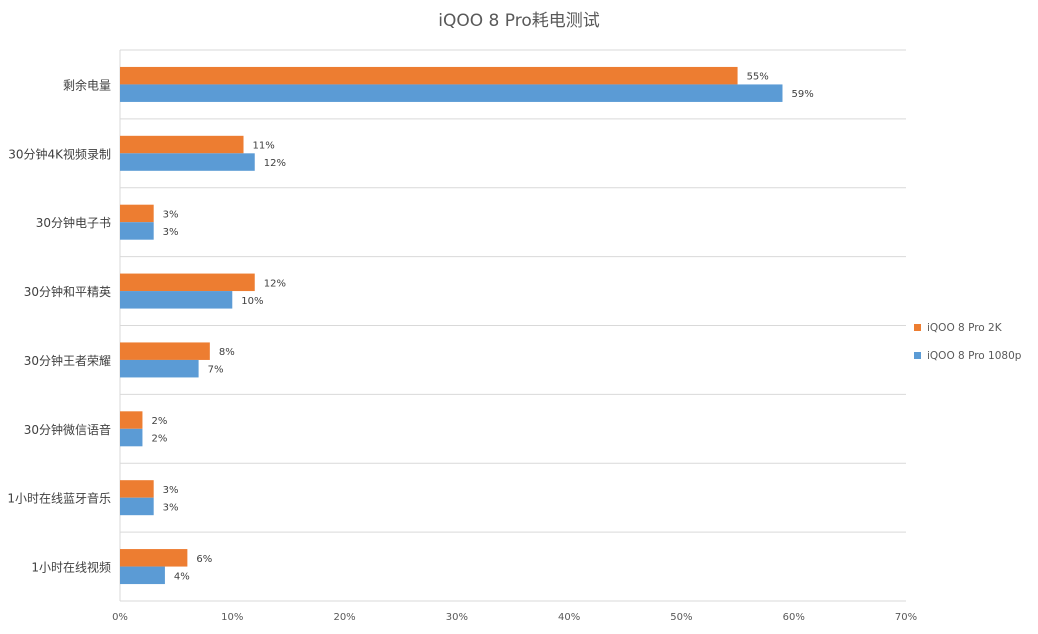 This screenshot has width=1038, height=634. What do you see at coordinates (569, 617) in the screenshot?
I see `x-tick-label: 40%` at bounding box center [569, 617].